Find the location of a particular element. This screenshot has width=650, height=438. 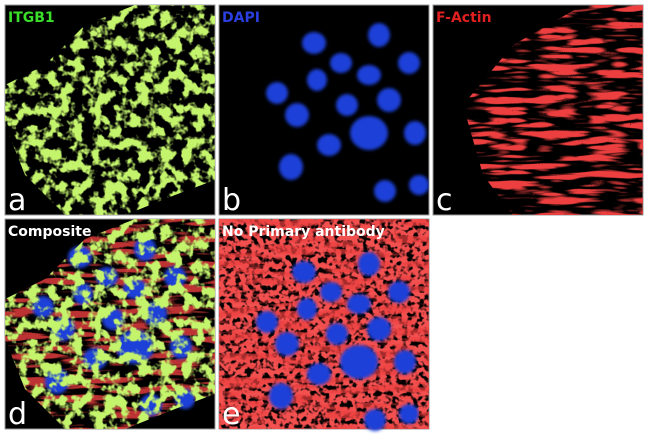

panel-label: DAPI is located at coordinates (241, 18).